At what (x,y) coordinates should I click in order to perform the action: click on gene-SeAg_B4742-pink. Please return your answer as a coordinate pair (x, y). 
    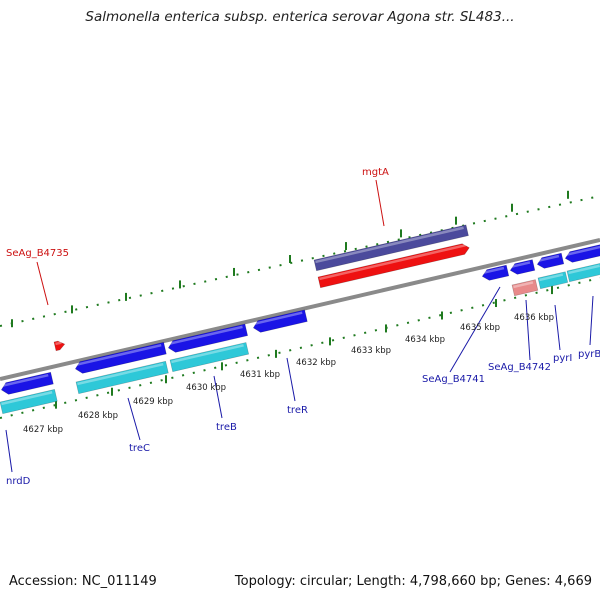
    Looking at the image, I should click on (525, 288).